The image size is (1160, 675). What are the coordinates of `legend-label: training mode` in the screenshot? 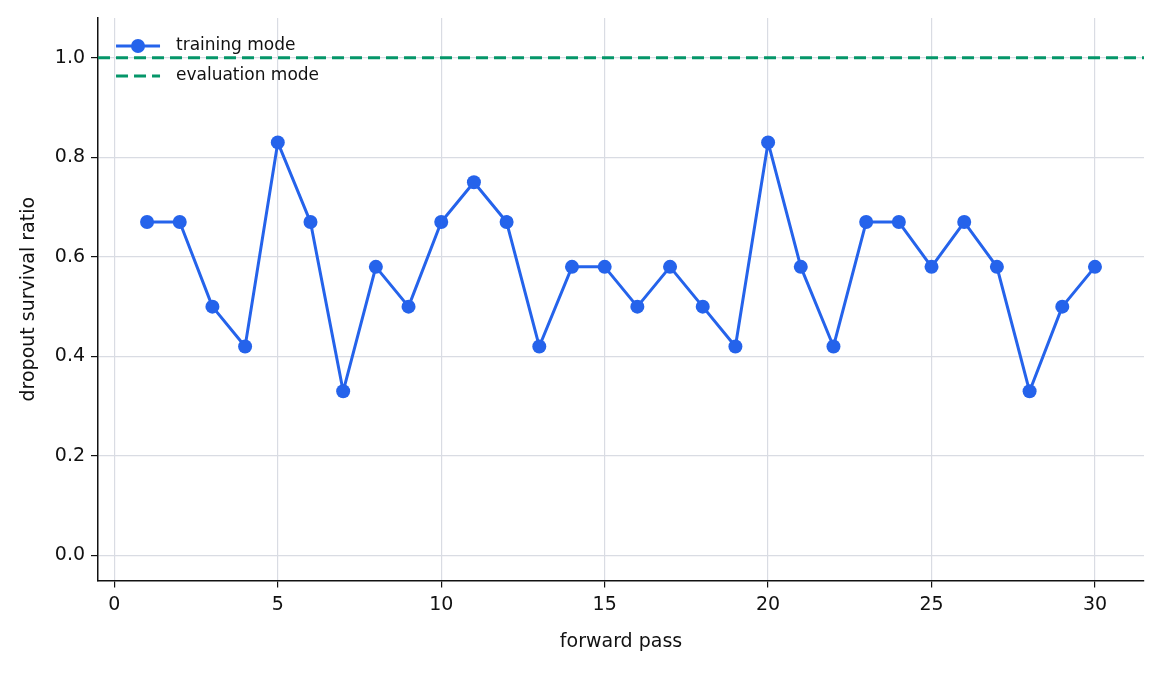 It's located at (236, 44).